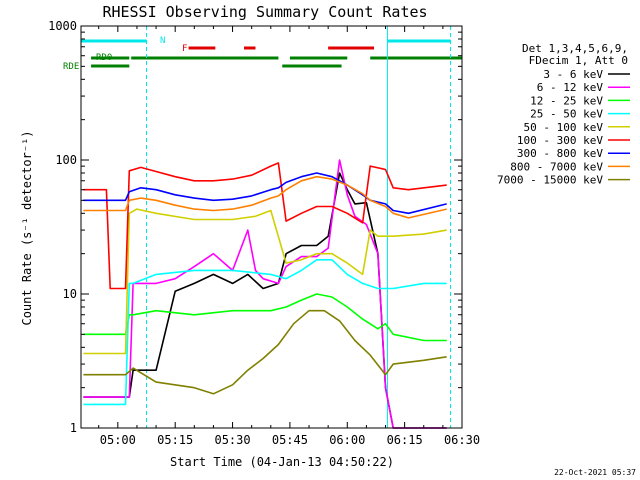 This screenshot has height=480, width=640. What do you see at coordinates (566, 100) in the screenshot?
I see `legend-entry-2: 12 - 25 keV` at bounding box center [566, 100].